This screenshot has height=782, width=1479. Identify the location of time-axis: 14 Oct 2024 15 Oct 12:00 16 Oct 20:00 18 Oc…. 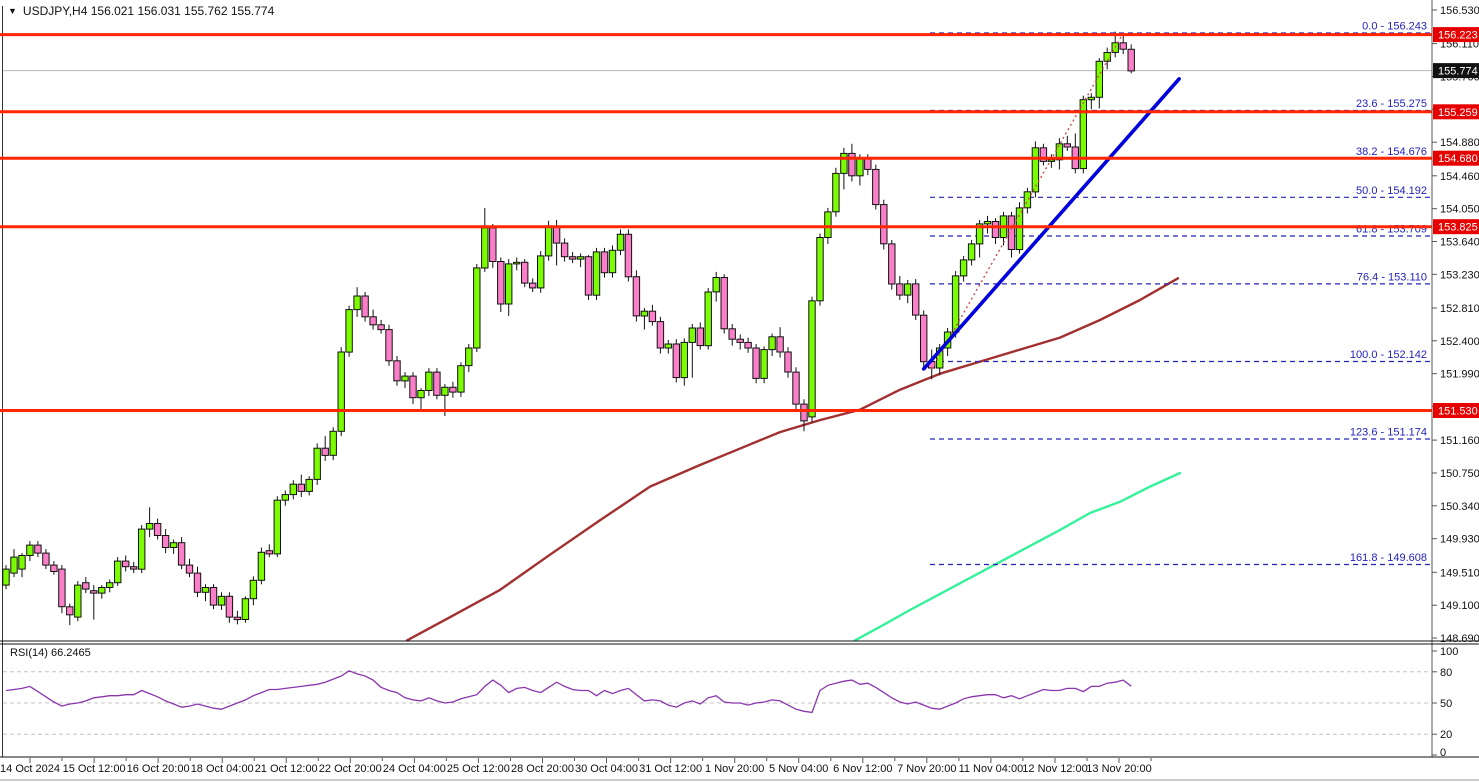
(576, 766).